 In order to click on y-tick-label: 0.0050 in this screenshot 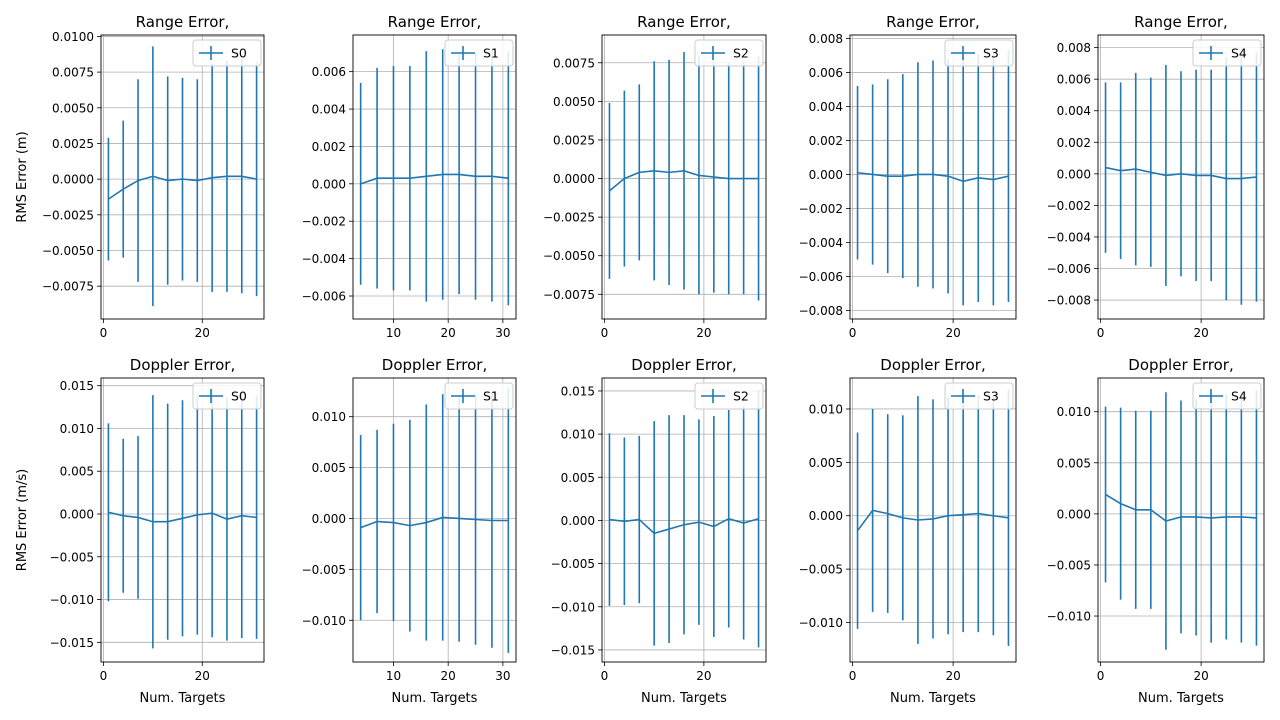, I will do `click(73, 108)`.